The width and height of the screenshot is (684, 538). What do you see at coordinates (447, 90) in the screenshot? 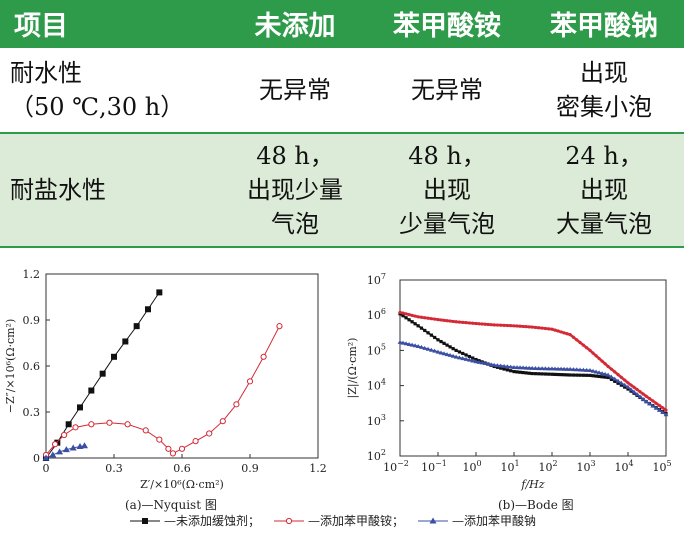
I see `table-cell: 无异常` at bounding box center [447, 90].